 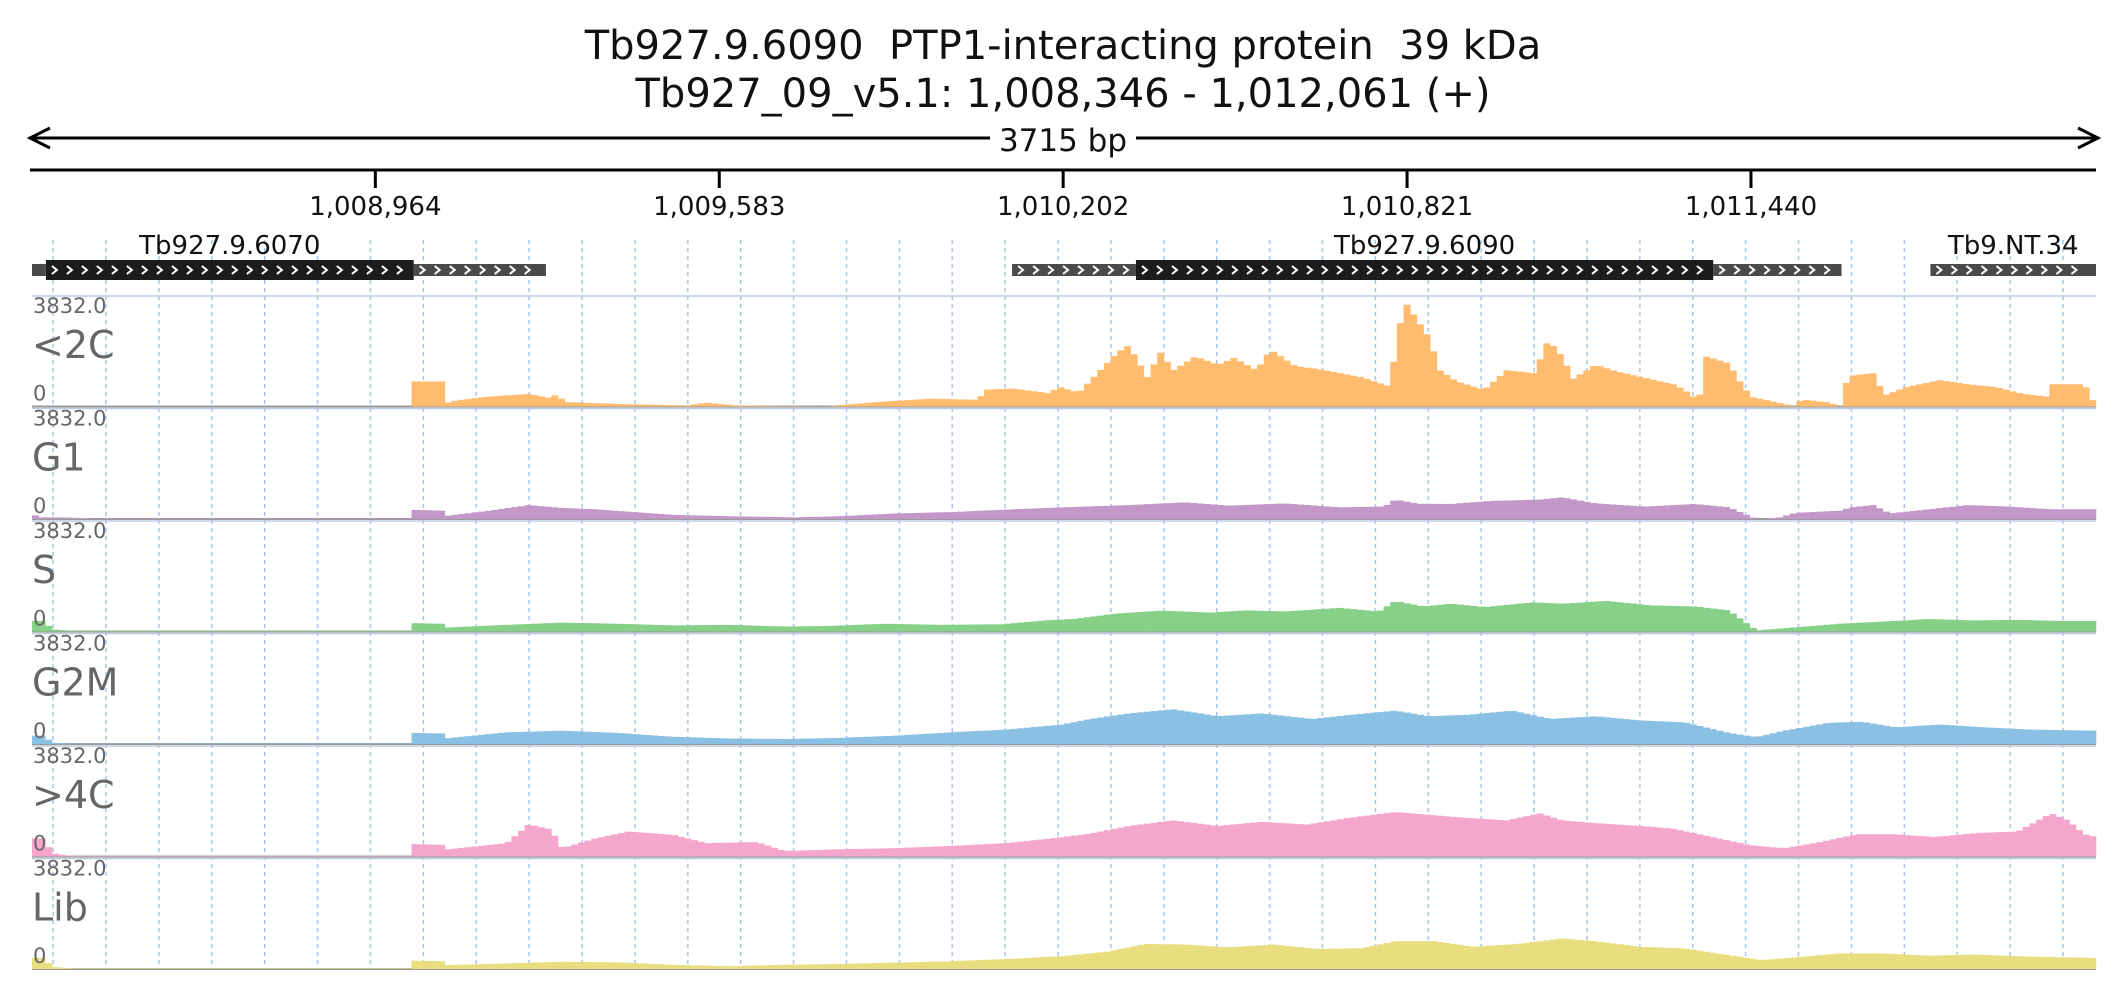 What do you see at coordinates (1064, 351) in the screenshot?
I see `coverage-track: 3832.0<2C0` at bounding box center [1064, 351].